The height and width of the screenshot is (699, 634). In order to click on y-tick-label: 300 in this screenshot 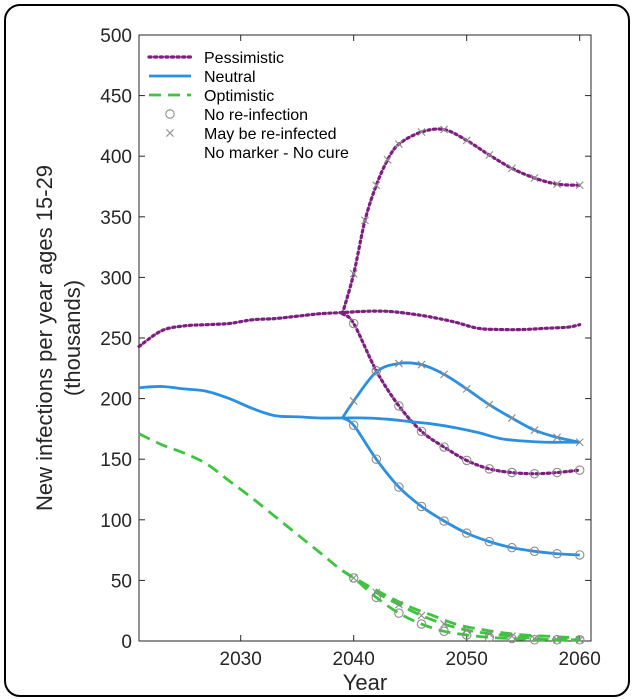, I will do `click(116, 278)`.